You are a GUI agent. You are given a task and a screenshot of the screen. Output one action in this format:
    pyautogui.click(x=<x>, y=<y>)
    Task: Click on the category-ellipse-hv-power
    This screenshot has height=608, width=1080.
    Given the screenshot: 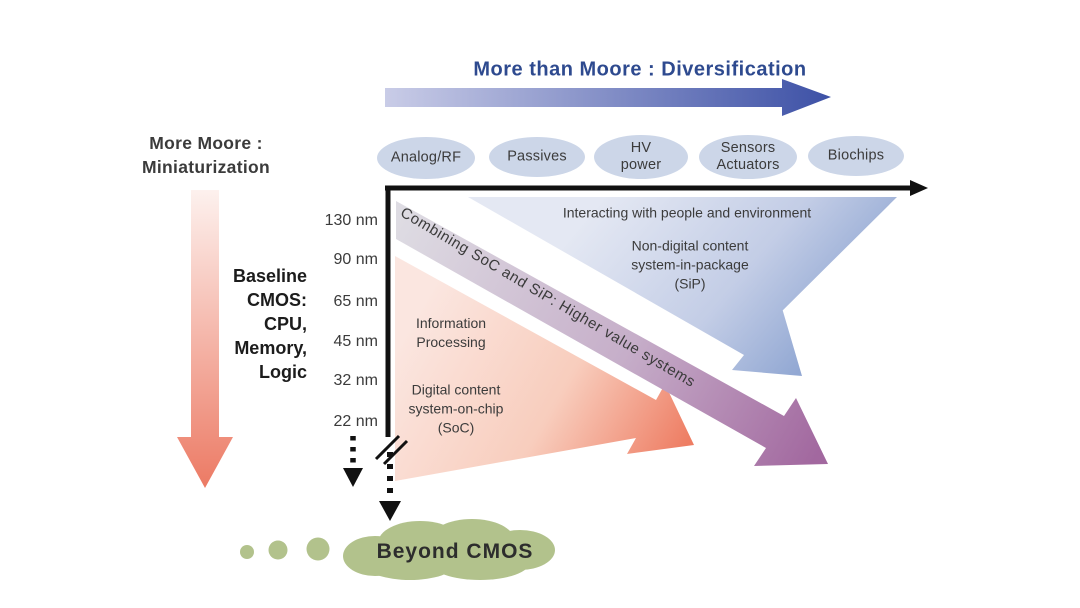 What is the action you would take?
    pyautogui.click(x=641, y=157)
    